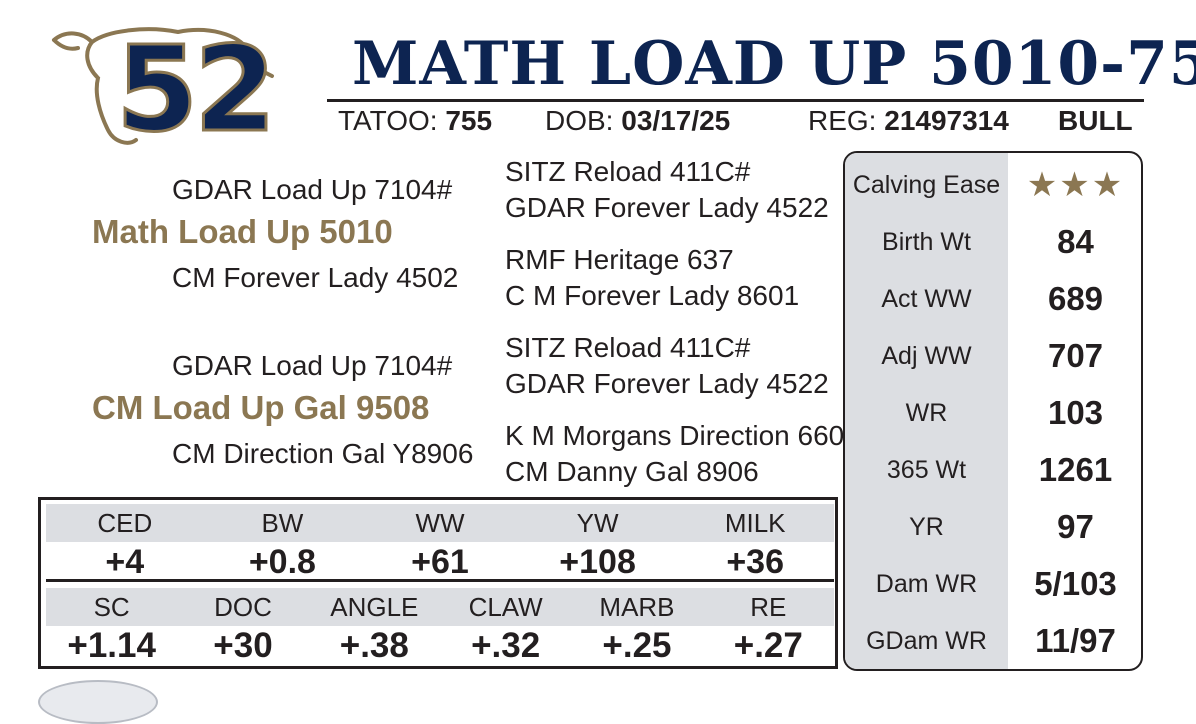 Image resolution: width=1196 pixels, height=724 pixels. Describe the element at coordinates (1075, 640) in the screenshot. I see `perf-value-gdam-wr: 11/97` at that location.